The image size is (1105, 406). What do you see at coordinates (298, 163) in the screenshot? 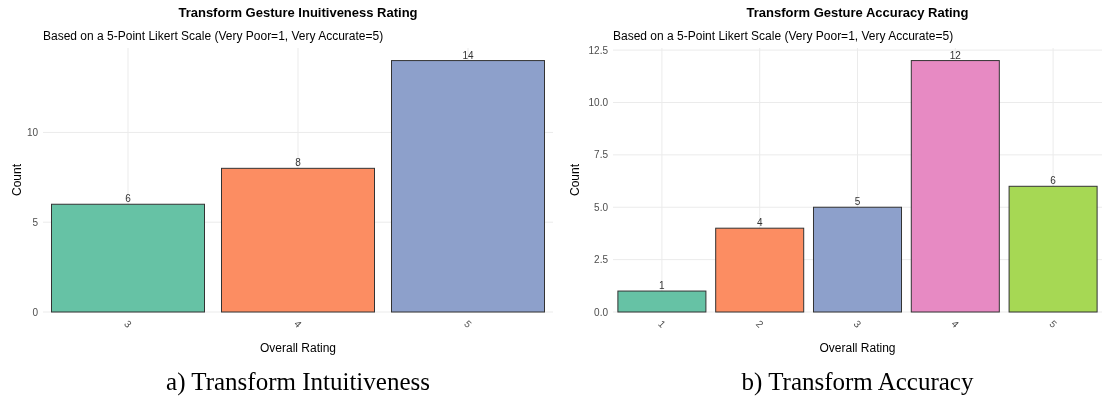
I see `data-label: 8` at bounding box center [298, 163].